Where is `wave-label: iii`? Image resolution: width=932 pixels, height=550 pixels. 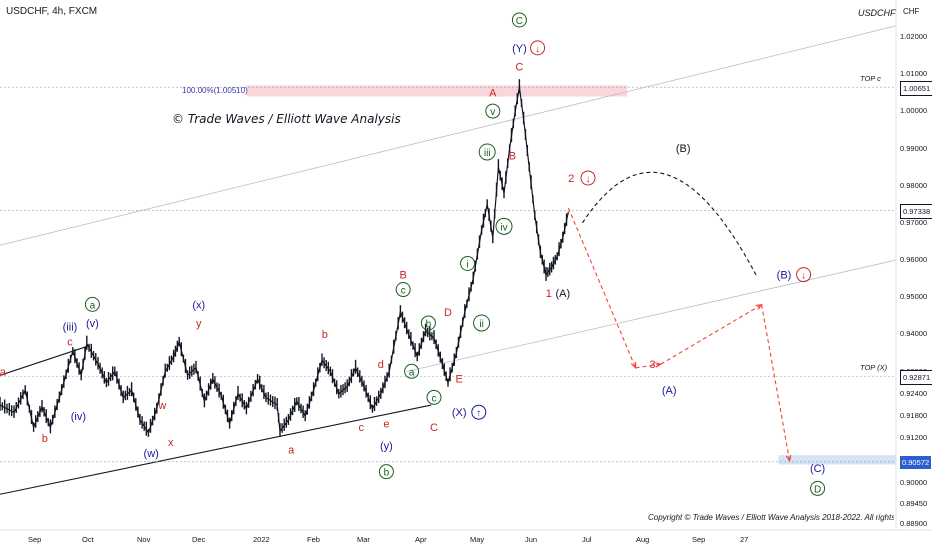 wave-label: iii is located at coordinates (487, 153).